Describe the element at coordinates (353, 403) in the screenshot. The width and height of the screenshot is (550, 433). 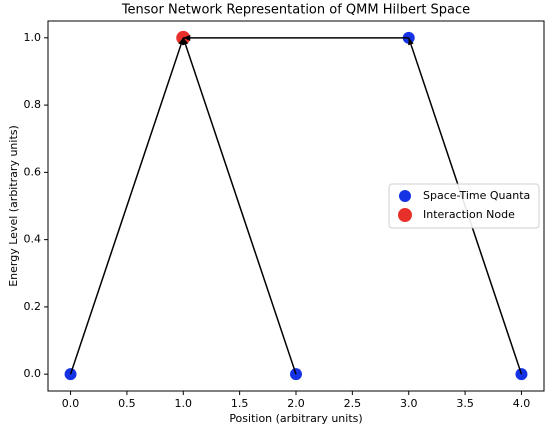
I see `x-tick-label: 2.5` at that location.